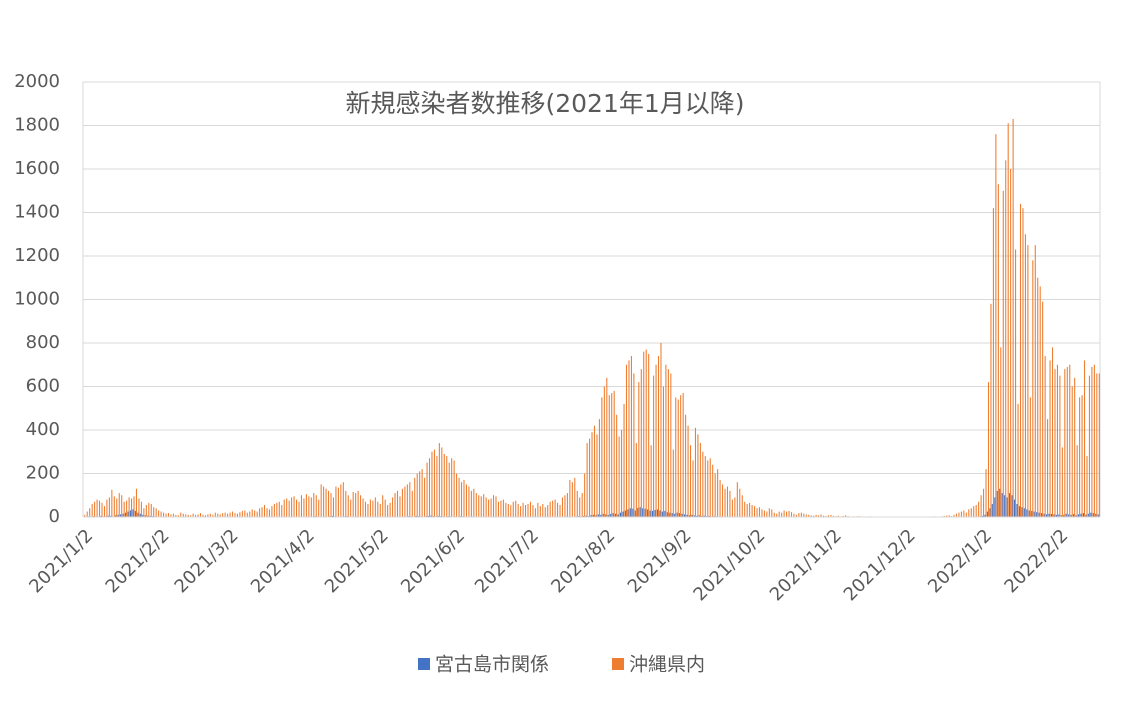 The height and width of the screenshot is (702, 1145). Describe the element at coordinates (138, 561) in the screenshot. I see `x-tick-label: 2021/2/2` at that location.